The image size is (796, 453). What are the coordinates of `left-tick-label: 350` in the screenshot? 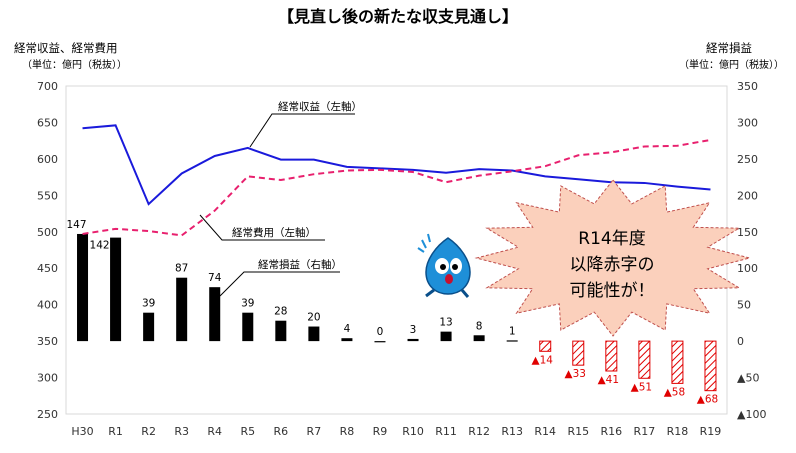 It's located at (47, 341).